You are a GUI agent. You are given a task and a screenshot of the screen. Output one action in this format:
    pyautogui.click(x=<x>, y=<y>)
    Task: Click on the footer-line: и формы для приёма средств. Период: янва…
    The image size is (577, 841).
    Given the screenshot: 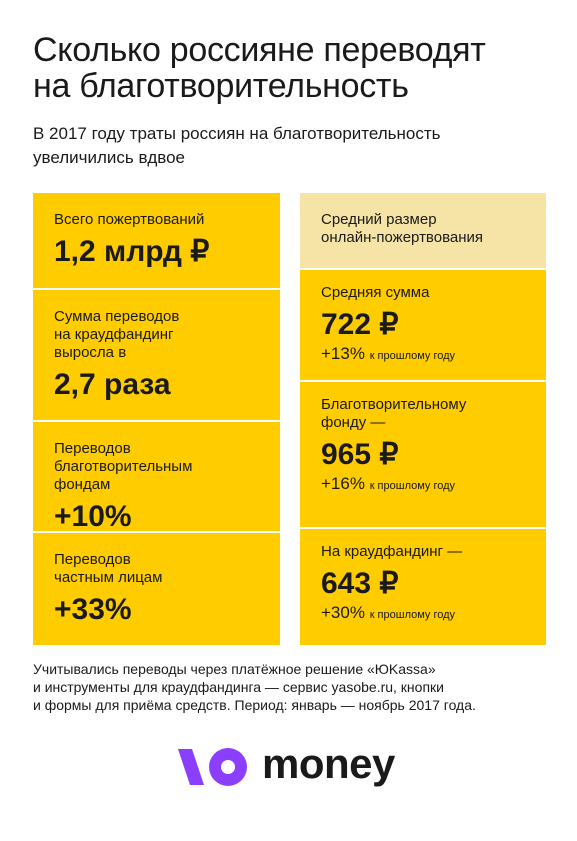 What is the action you would take?
    pyautogui.click(x=254, y=705)
    